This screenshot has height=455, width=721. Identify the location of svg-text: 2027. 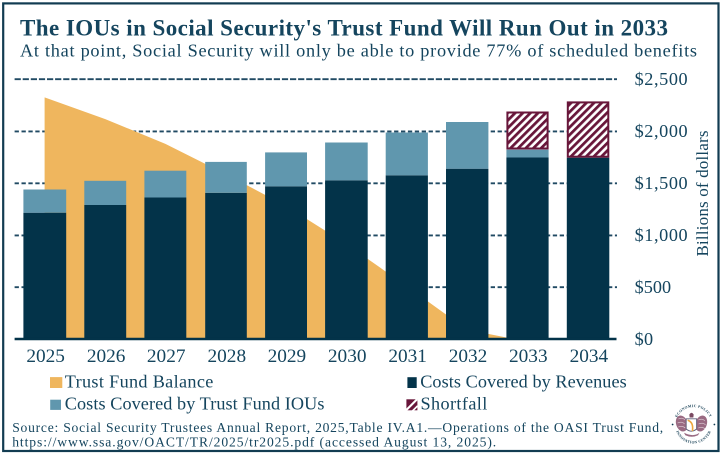
(166, 356).